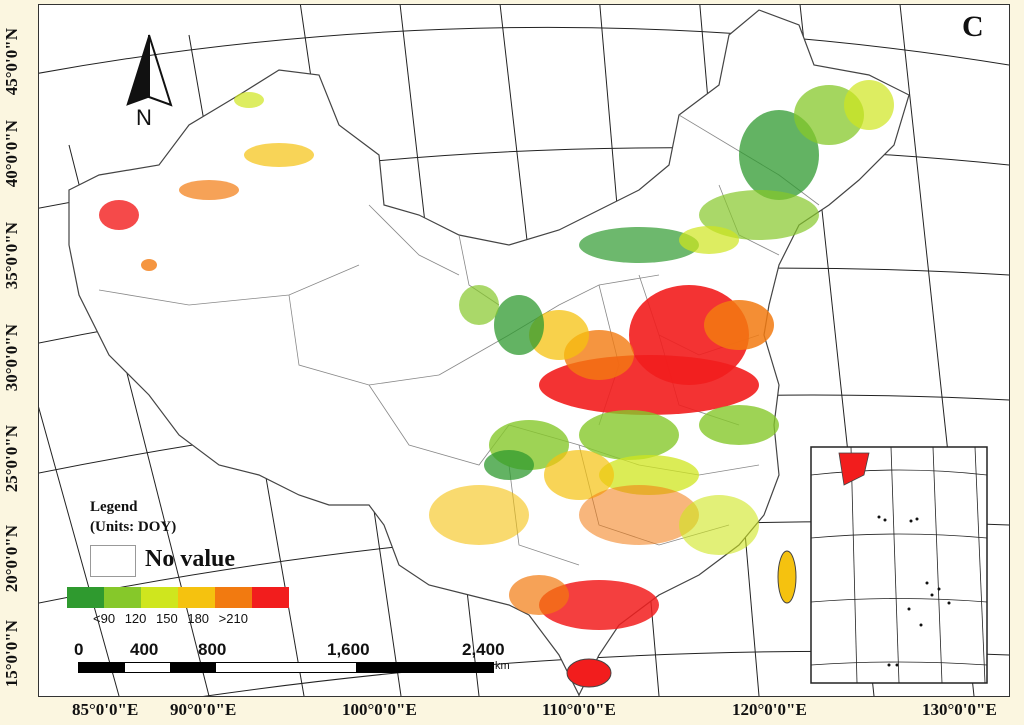 The height and width of the screenshot is (725, 1024). I want to click on longitude-label: 85°0'0"E, so click(105, 709).